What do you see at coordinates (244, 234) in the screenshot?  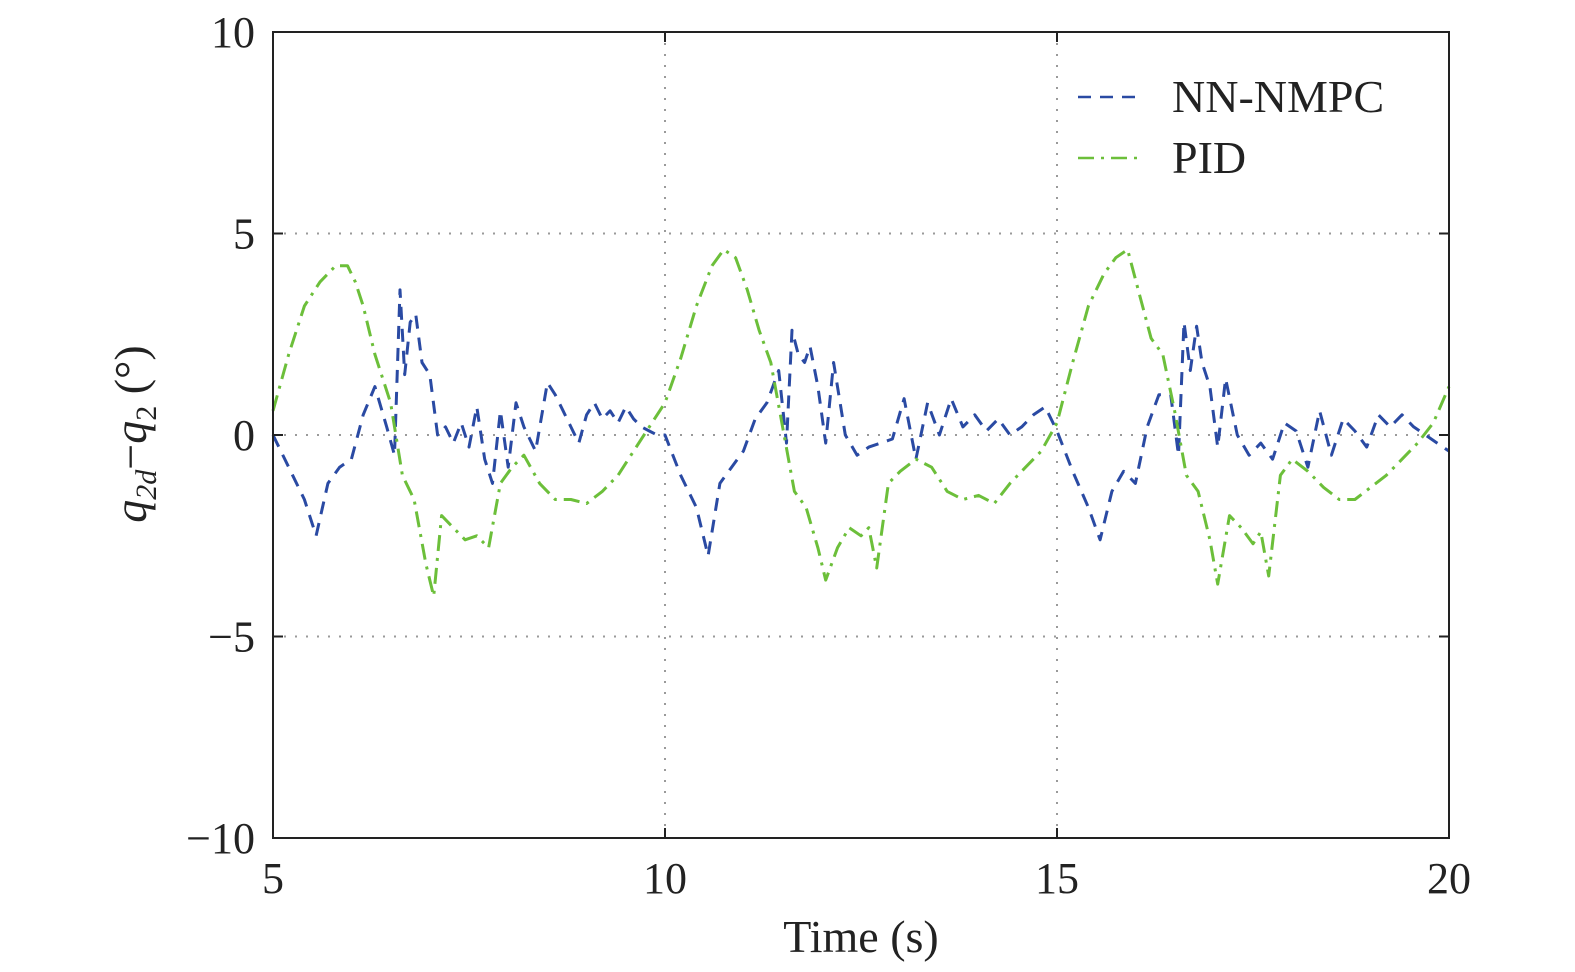 I see `y-tick-label: 5` at bounding box center [244, 234].